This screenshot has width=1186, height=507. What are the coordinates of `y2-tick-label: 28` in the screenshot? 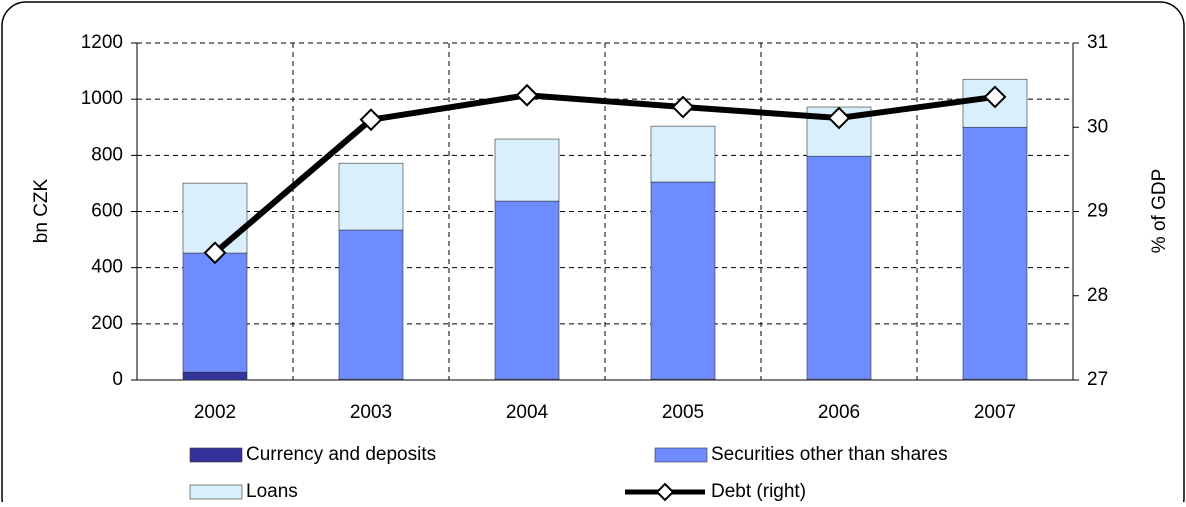 It's located at (1097, 295).